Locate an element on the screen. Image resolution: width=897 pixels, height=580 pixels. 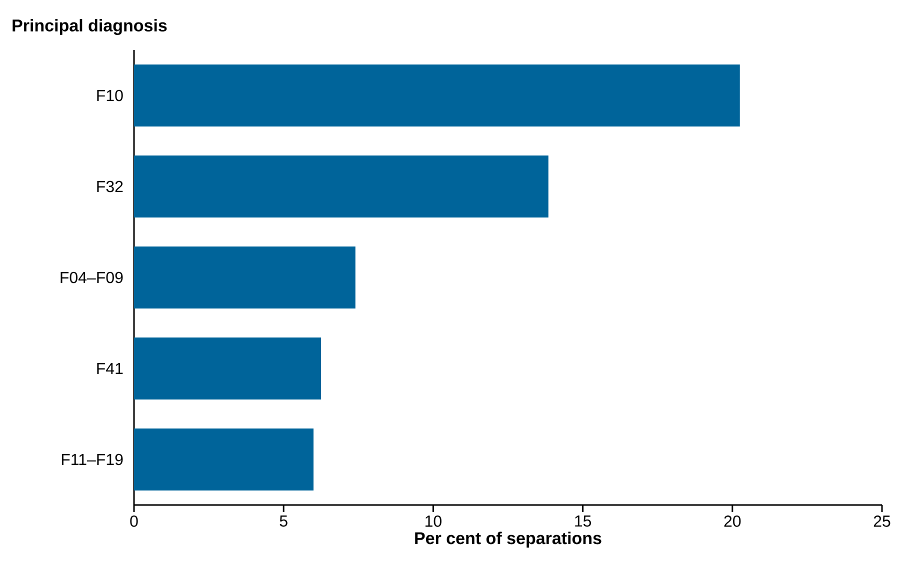
y-tick-label: F11–F19 is located at coordinates (92, 460).